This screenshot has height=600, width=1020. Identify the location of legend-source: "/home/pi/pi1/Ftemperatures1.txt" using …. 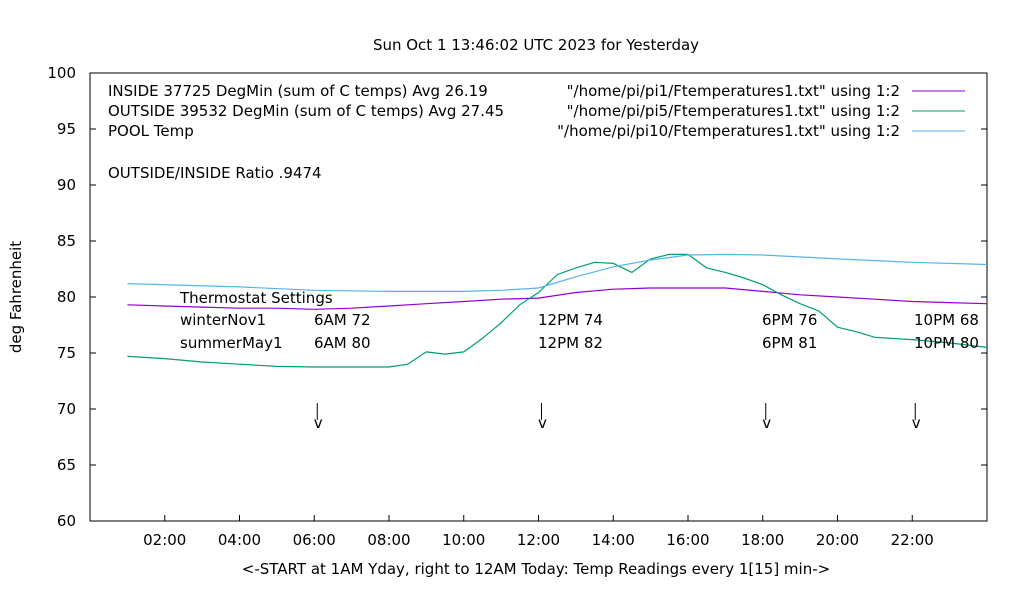
(733, 91).